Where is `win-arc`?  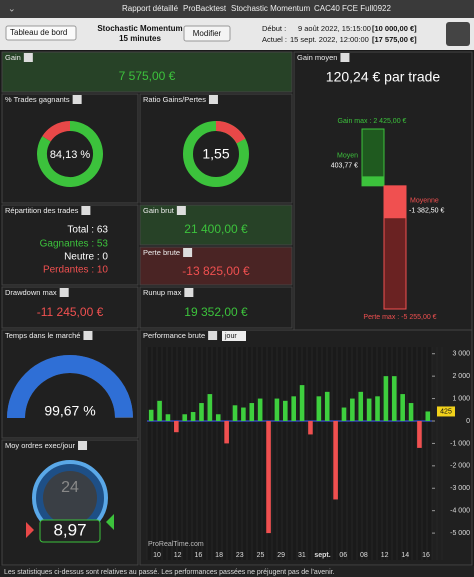
win-arc is located at coordinates (70, 154).